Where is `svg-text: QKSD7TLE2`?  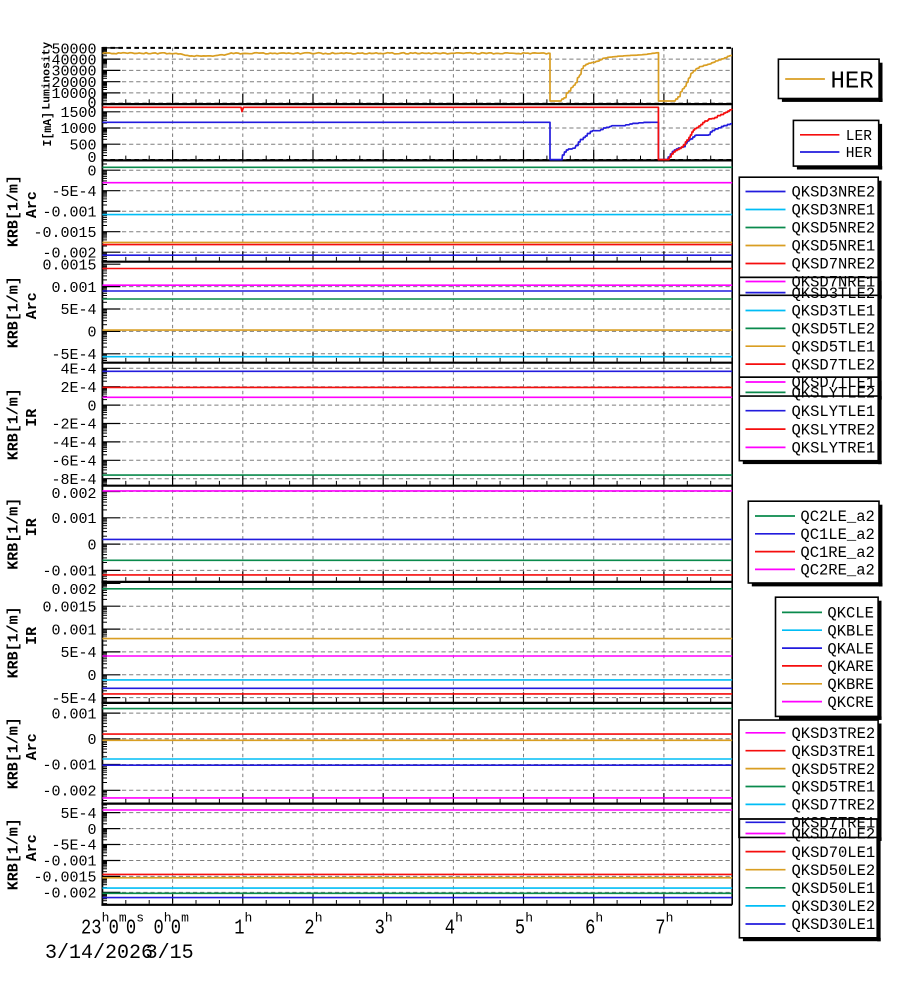
svg-text: QKSD7TLE2 is located at coordinates (834, 365).